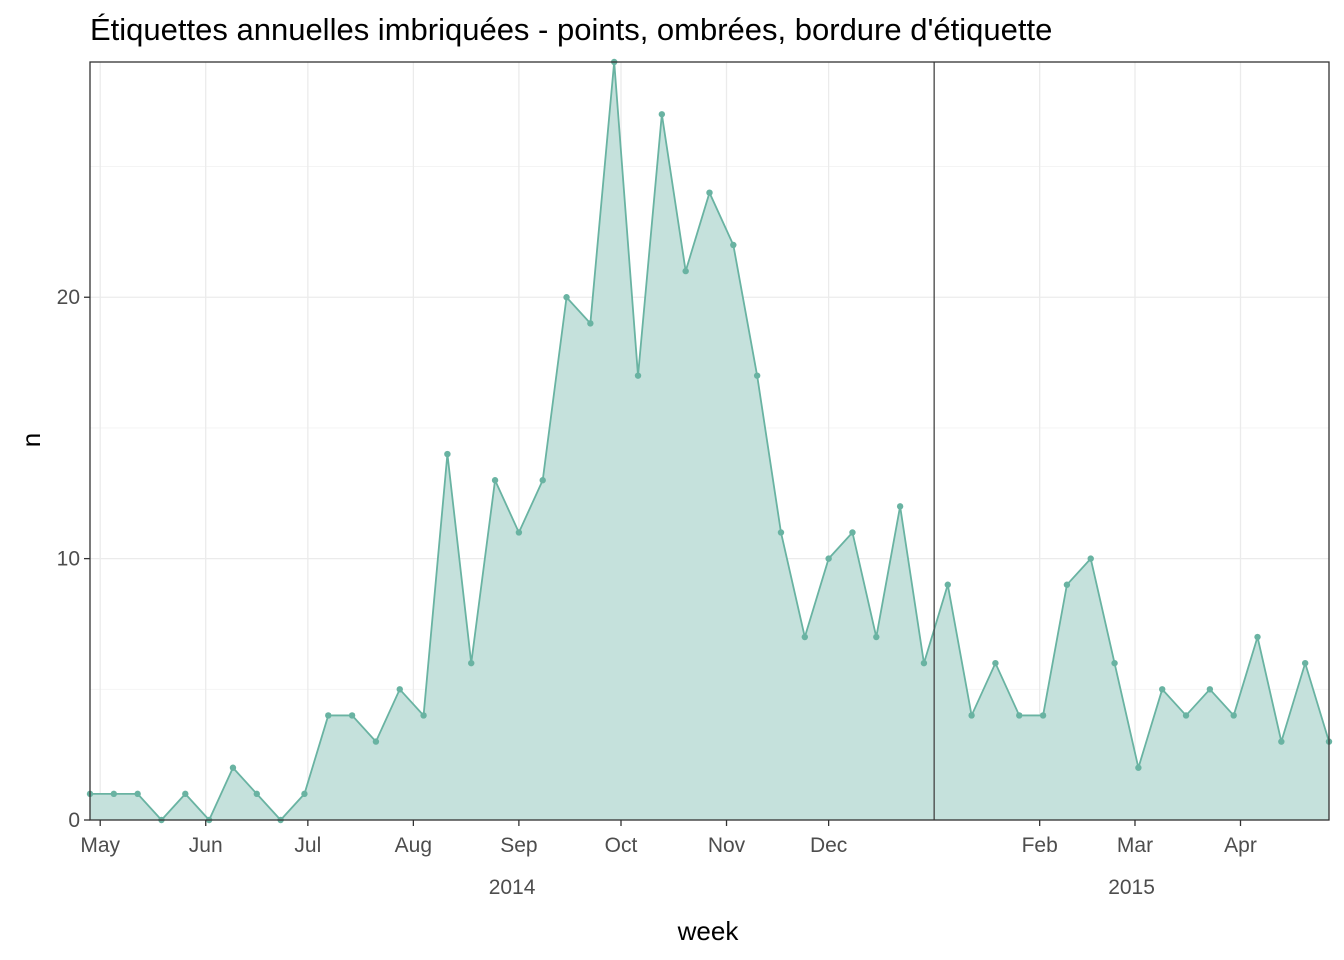  Describe the element at coordinates (518, 845) in the screenshot. I see `x-tick-label: Sep` at that location.